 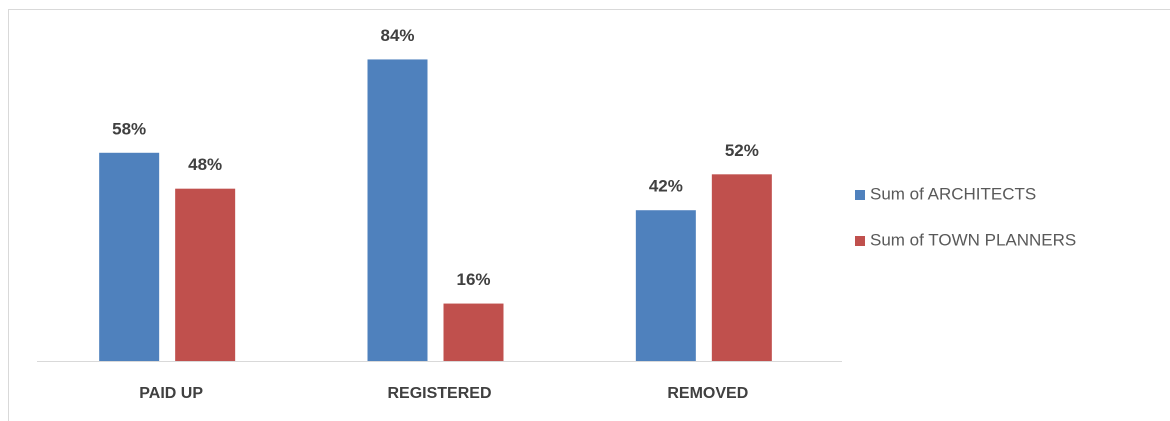 What do you see at coordinates (953, 193) in the screenshot?
I see `legend-label: Sum of ARCHITECTS` at bounding box center [953, 193].